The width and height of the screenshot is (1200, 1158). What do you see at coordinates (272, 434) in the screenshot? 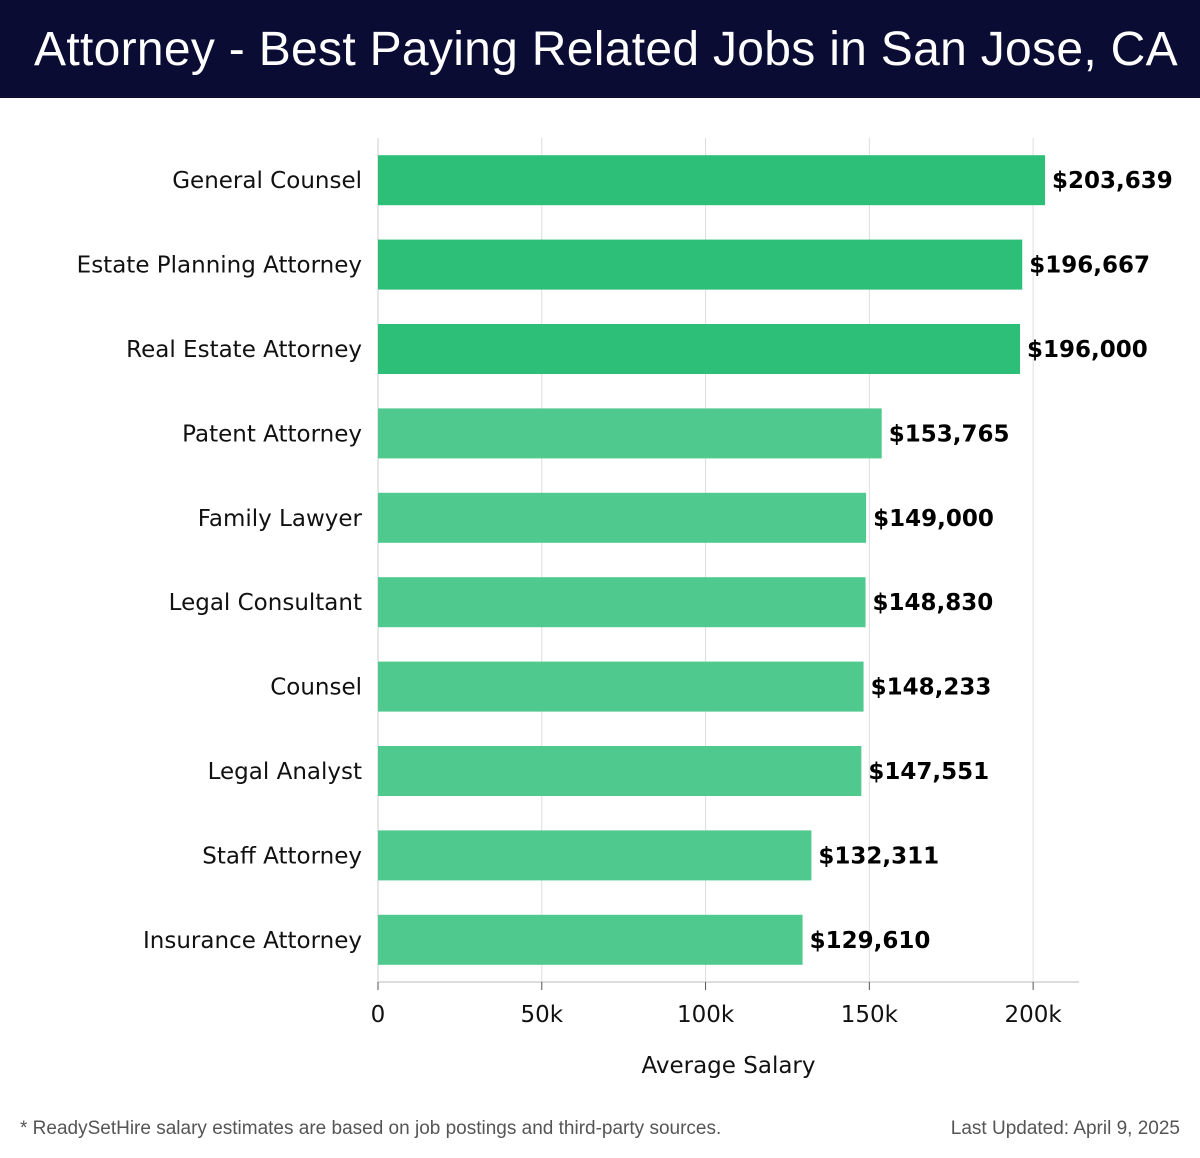
I see `category-label: Patent Attorney` at bounding box center [272, 434].